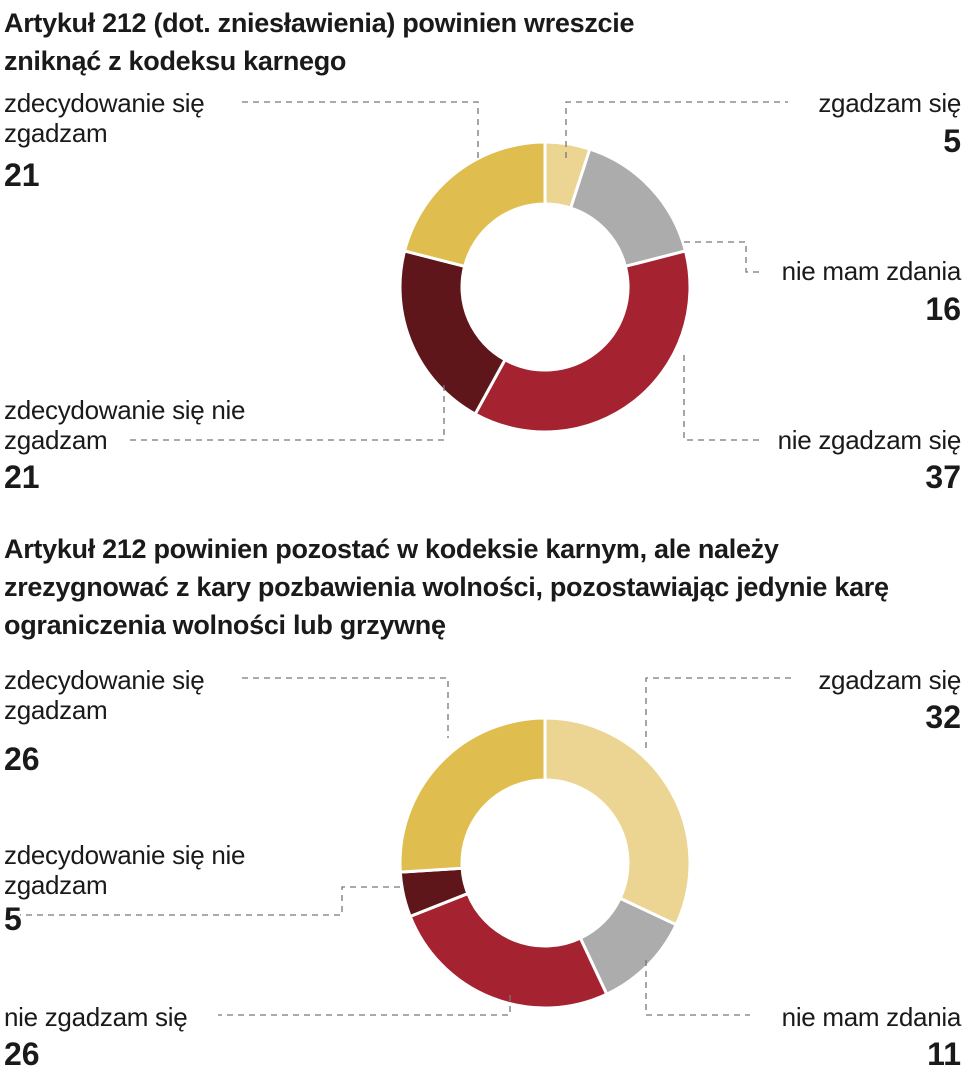  Describe the element at coordinates (943, 717) in the screenshot. I see `chart-2-value-agree: 32` at that location.